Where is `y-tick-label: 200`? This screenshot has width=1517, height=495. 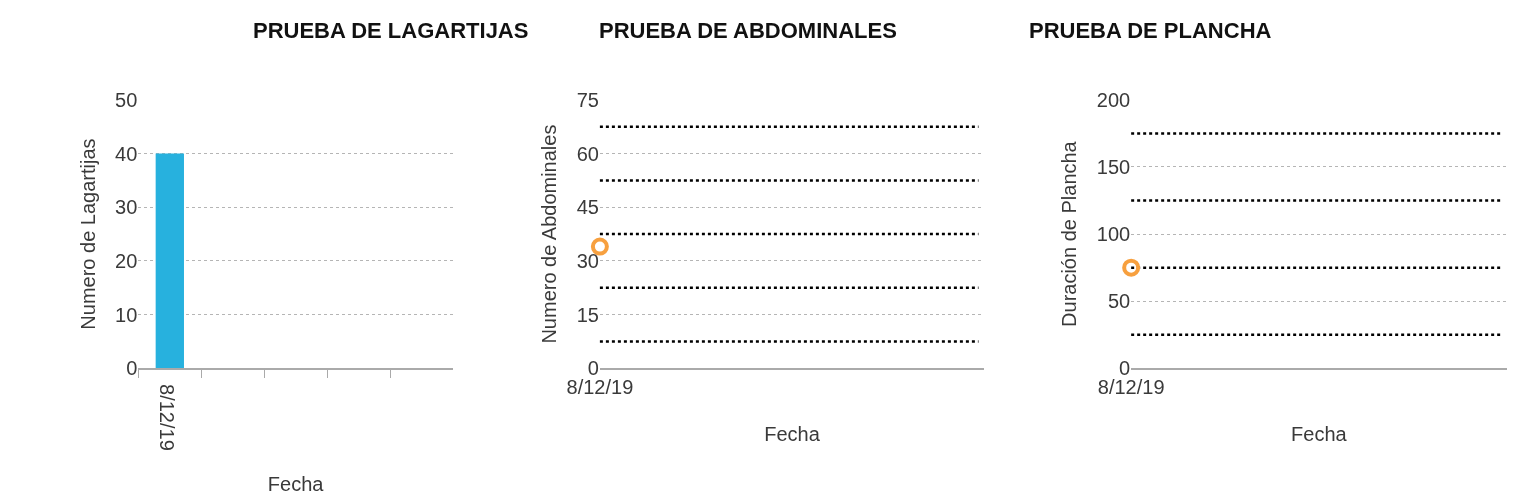 y-tick-label: 200 is located at coordinates (1113, 99).